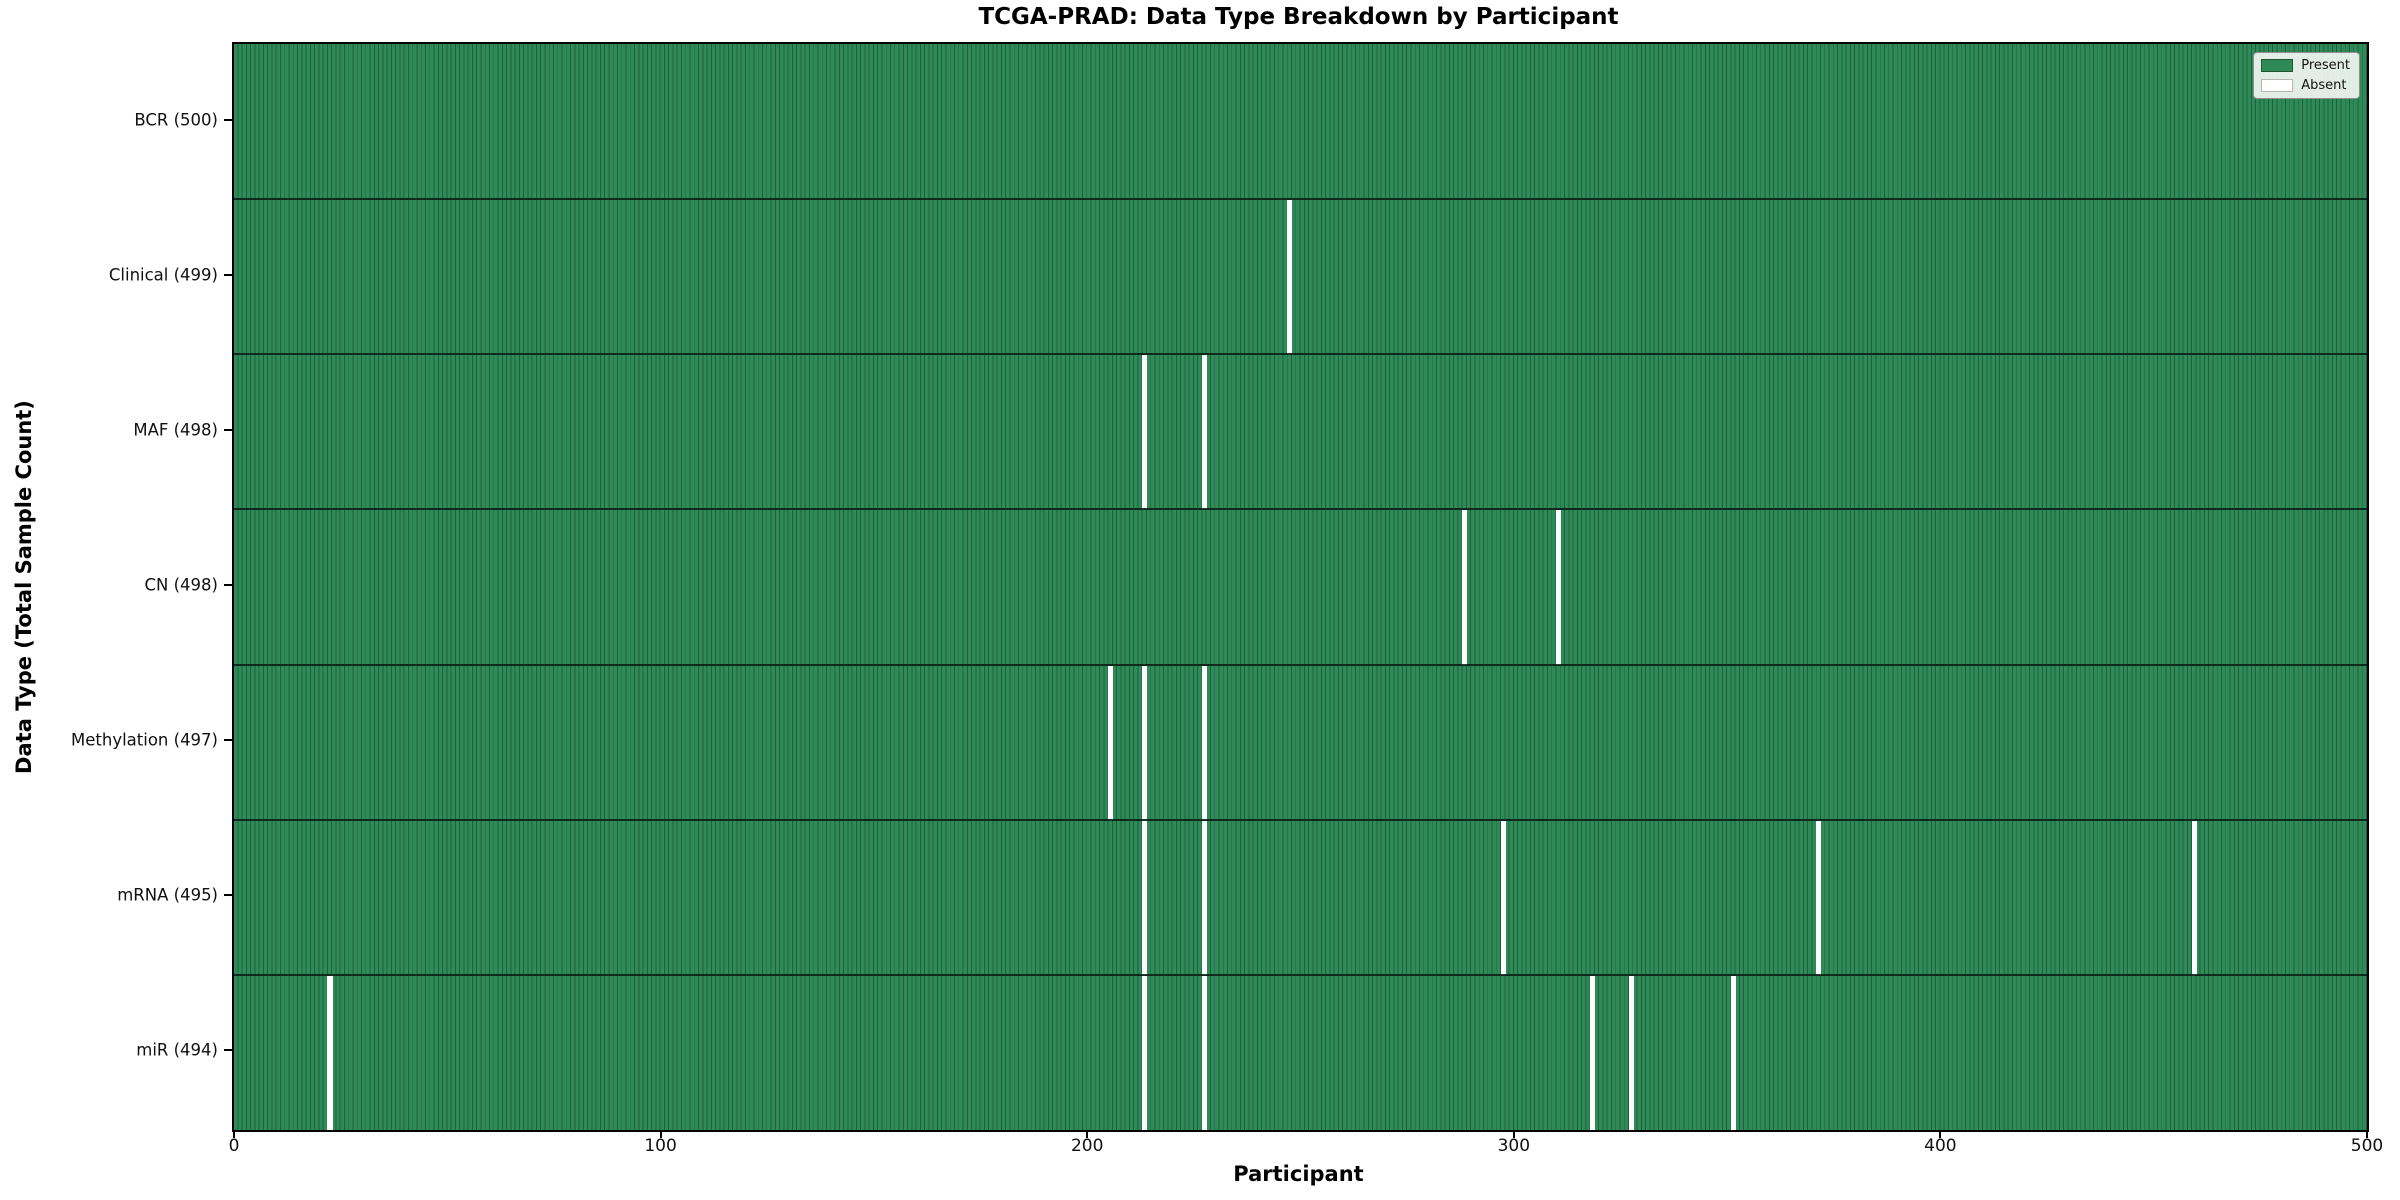 This screenshot has width=2400, height=1200. What do you see at coordinates (177, 1050) in the screenshot?
I see `y-tick-label-miR: miR (494)` at bounding box center [177, 1050].